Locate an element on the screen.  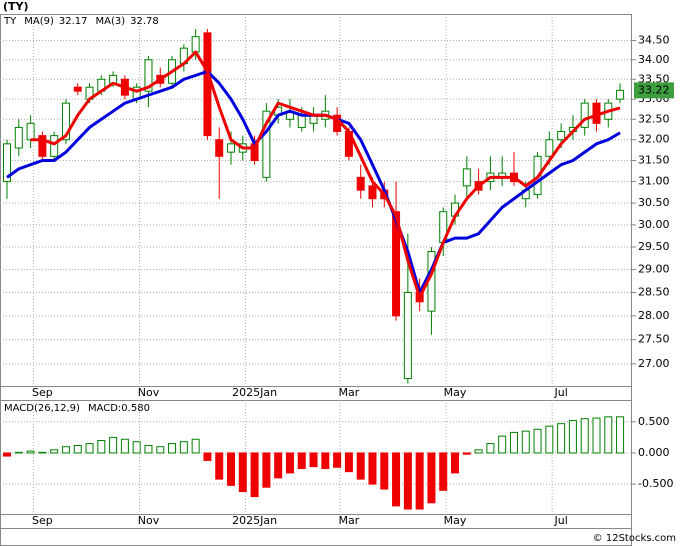
chart-title: (TY) is located at coordinates (16, 6).